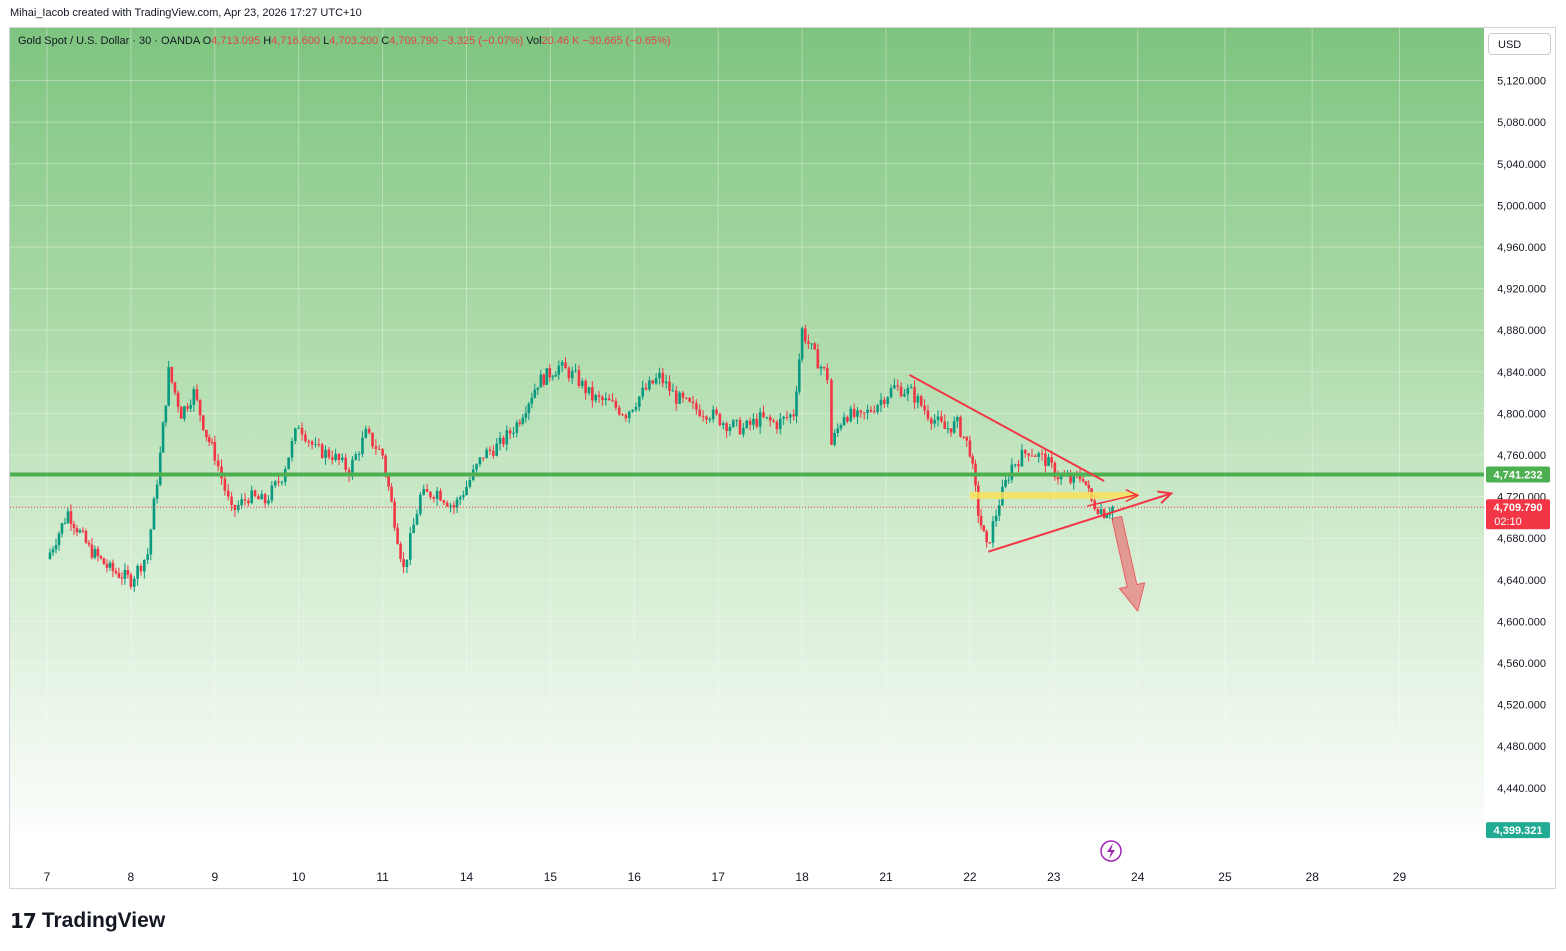 The image size is (1566, 951). I want to click on tradingview-logo: 17 TradingView, so click(87, 921).